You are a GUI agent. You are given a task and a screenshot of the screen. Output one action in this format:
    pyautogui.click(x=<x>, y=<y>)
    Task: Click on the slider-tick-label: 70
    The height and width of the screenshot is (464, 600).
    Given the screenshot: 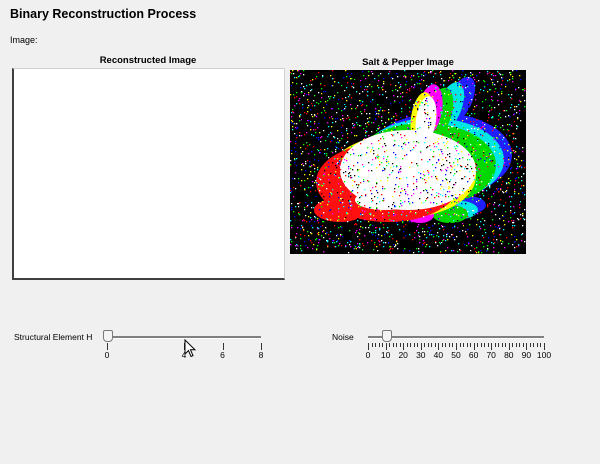 What is the action you would take?
    pyautogui.click(x=491, y=355)
    